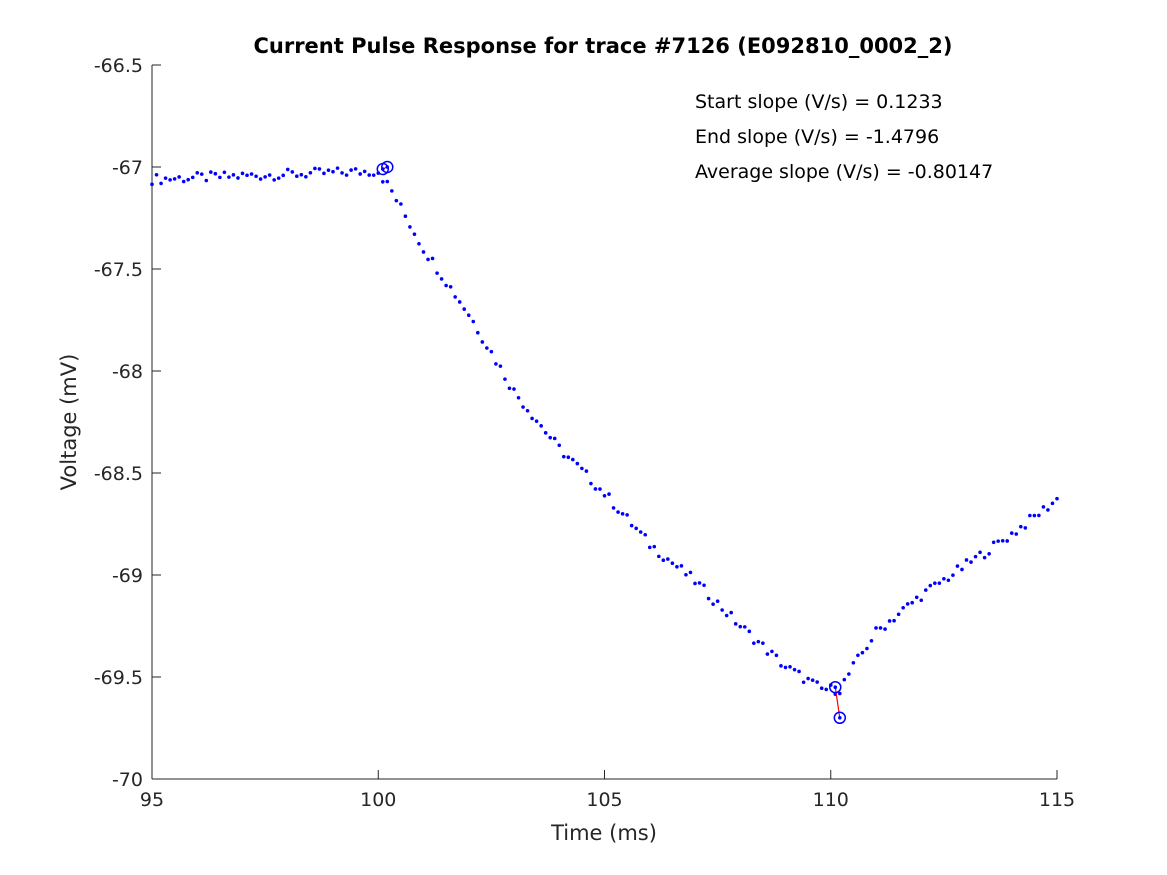  I want to click on start-slope-annotation: Start slope (V/s) = 0.1233, so click(819, 102).